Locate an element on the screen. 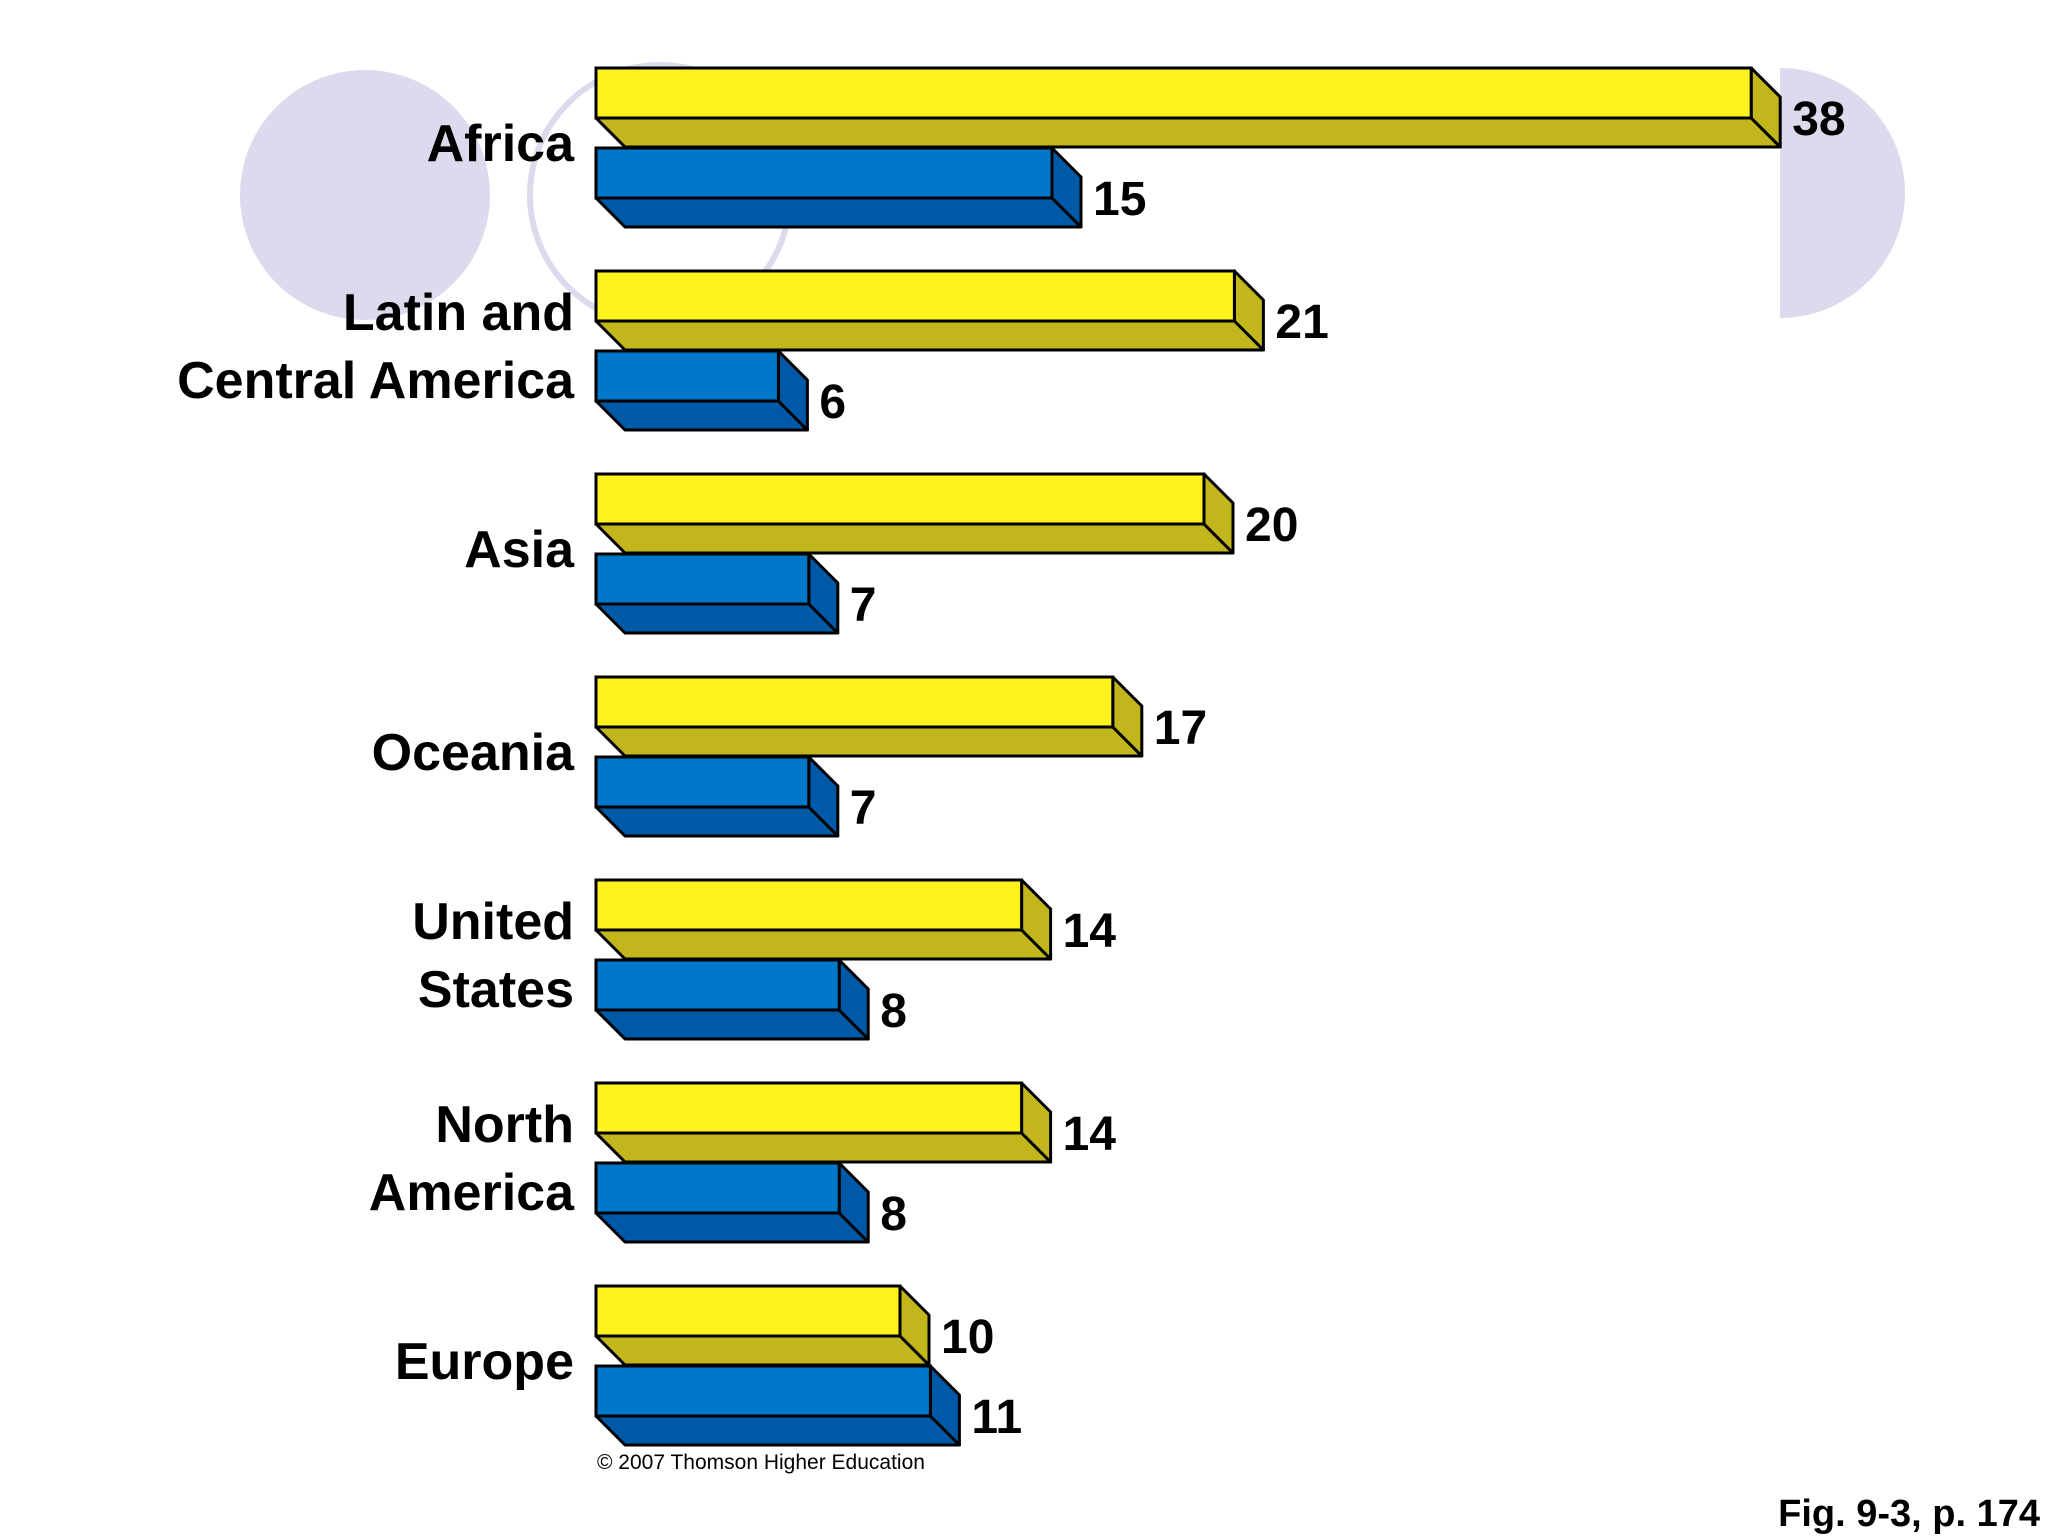 The image size is (2048, 1536). background-decoration is located at coordinates (1072, 195).